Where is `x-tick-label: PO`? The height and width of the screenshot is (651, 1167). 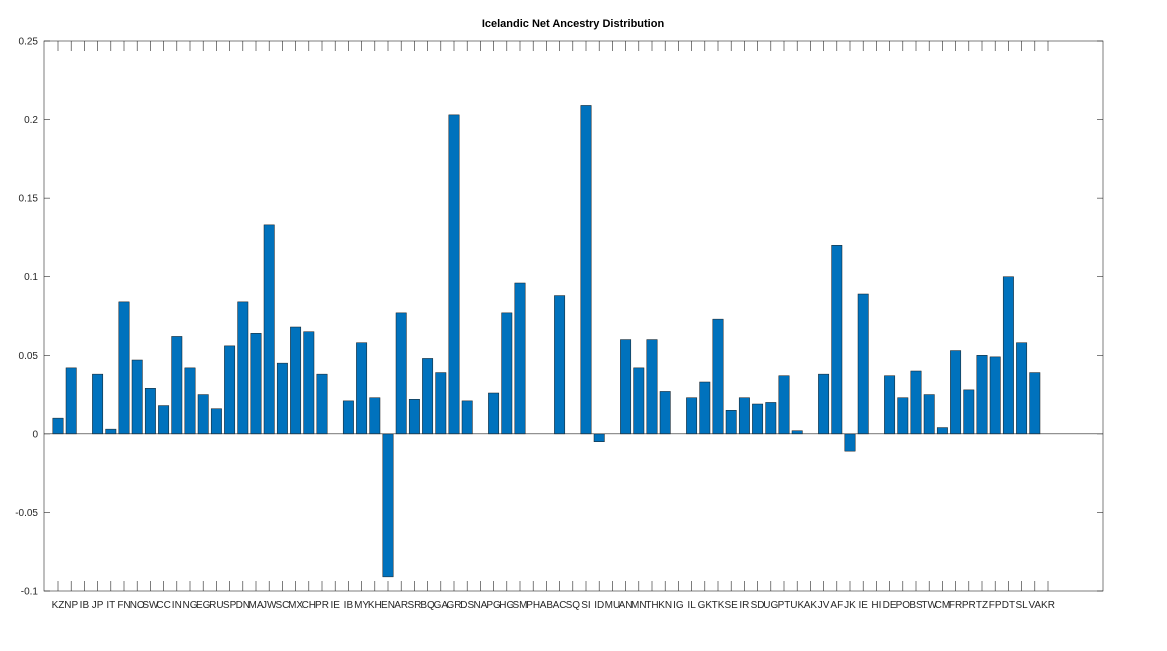 x-tick-label: PO is located at coordinates (903, 605).